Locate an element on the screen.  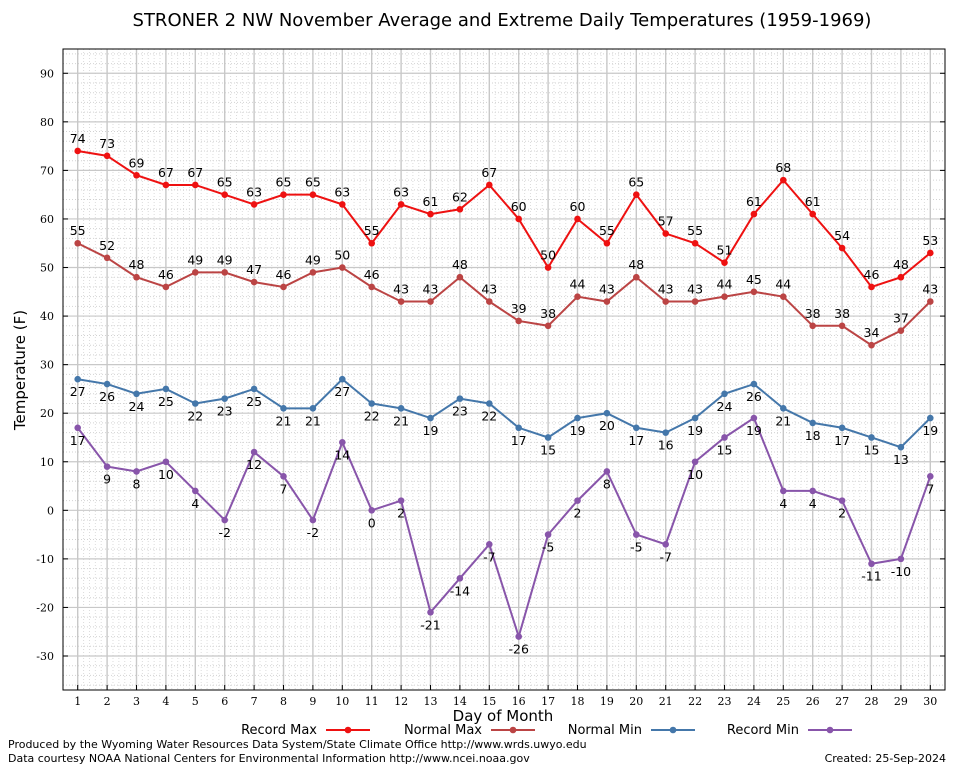
data-label: 50 is located at coordinates (342, 255).